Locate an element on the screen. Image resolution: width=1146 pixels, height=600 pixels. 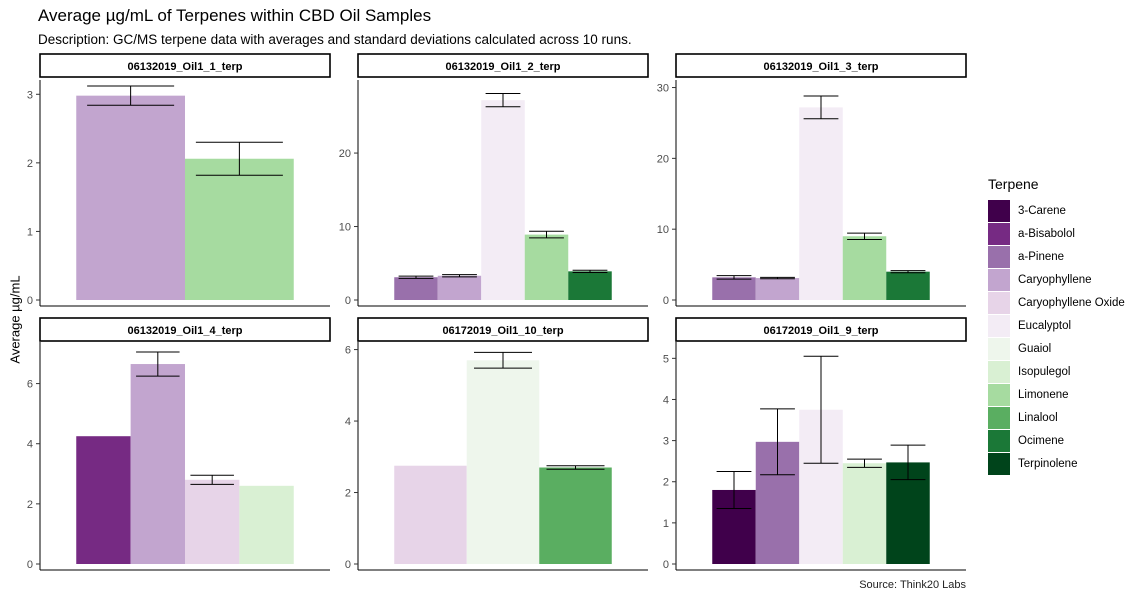
y-tick-label: 30 is located at coordinates (663, 89).